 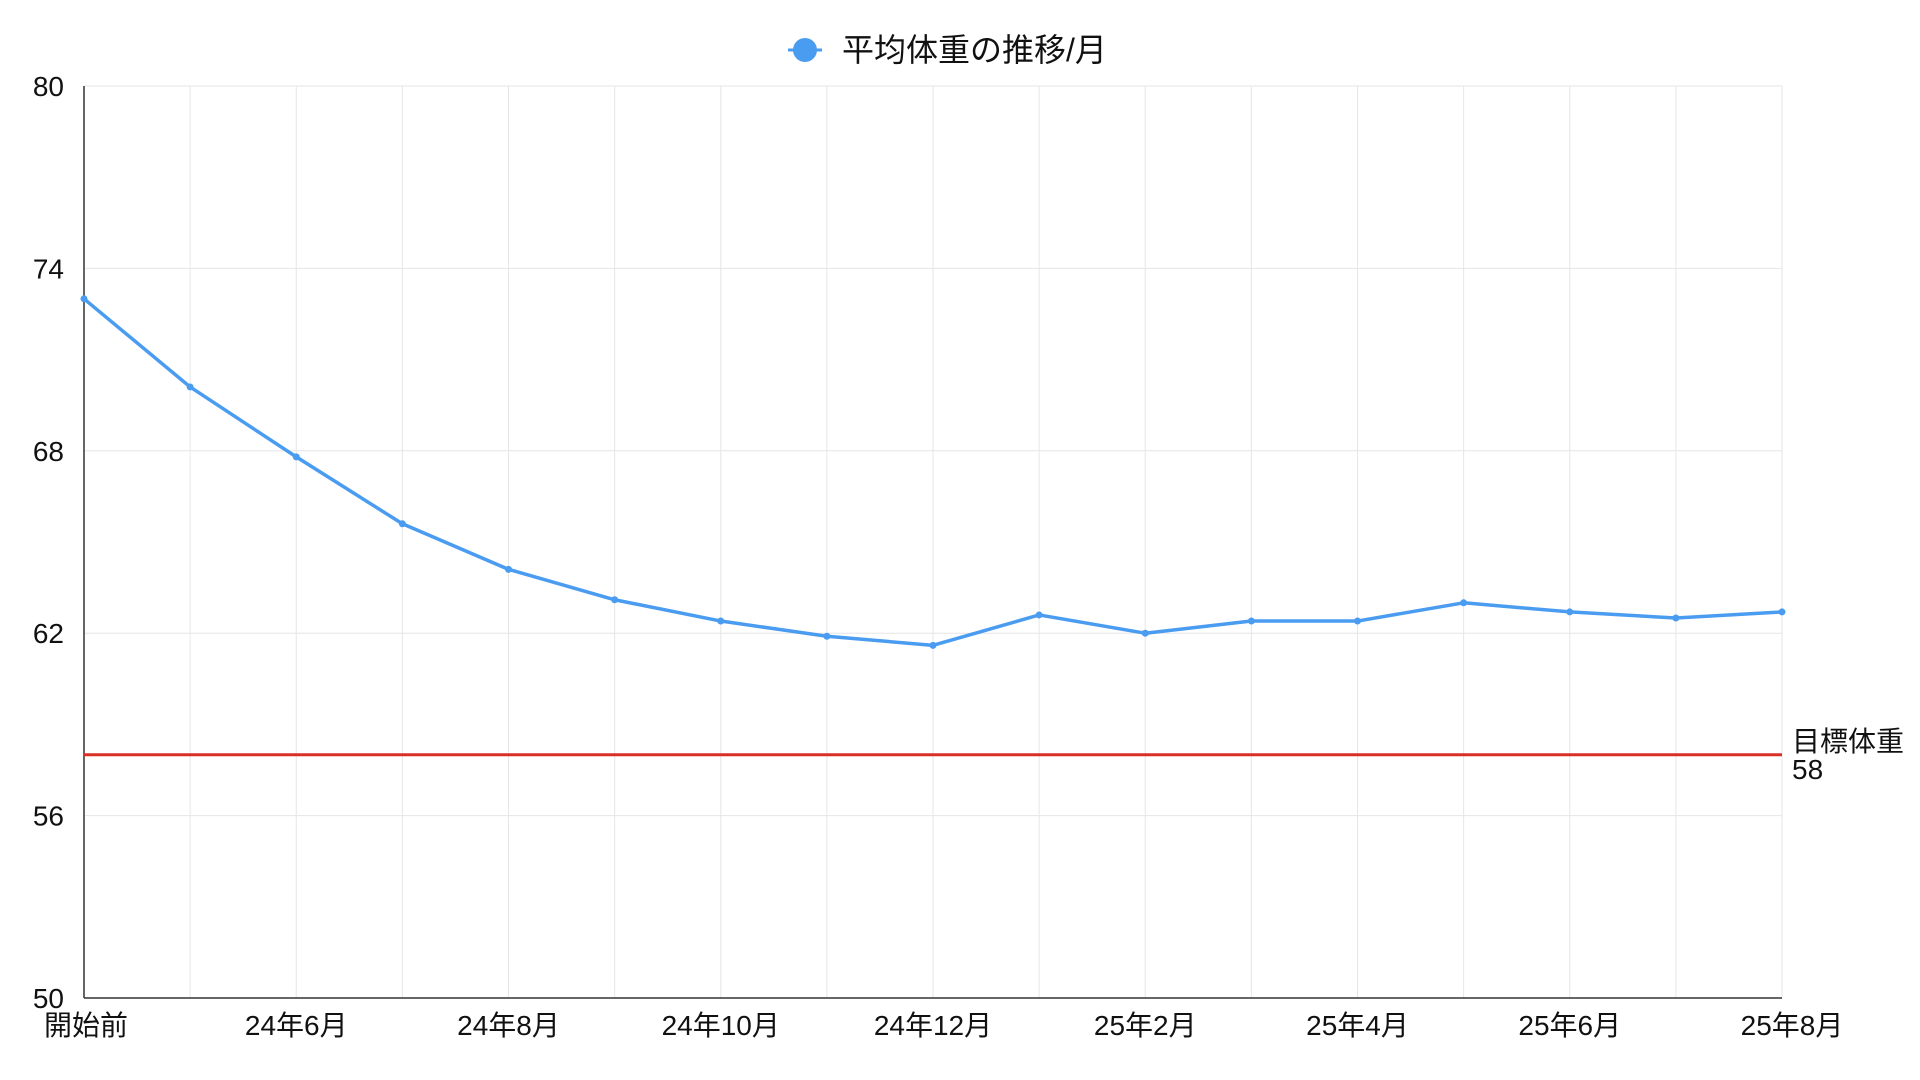 I want to click on x-tick-label: 24年10月, so click(x=721, y=1025).